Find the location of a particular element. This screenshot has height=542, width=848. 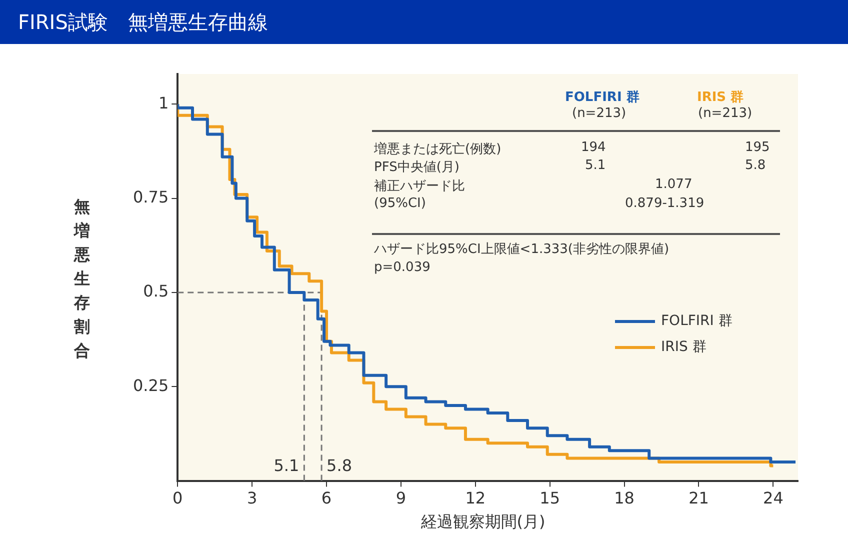

annotation: ハザード比95%CI上限値<1.333(非劣性の限界値) is located at coordinates (522, 249).